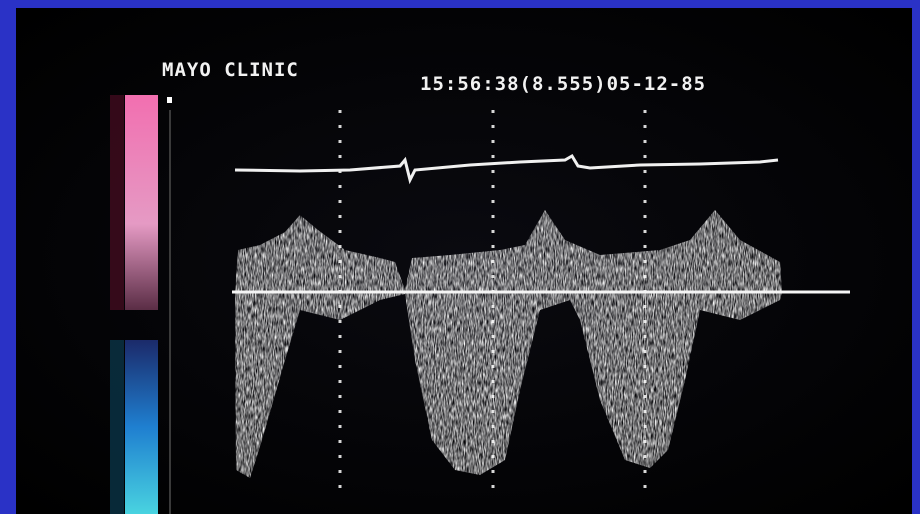 The height and width of the screenshot is (514, 920). Describe the element at coordinates (563, 84) in the screenshot. I see `timestamp: 15:56:38(8.555)05-12-85` at that location.